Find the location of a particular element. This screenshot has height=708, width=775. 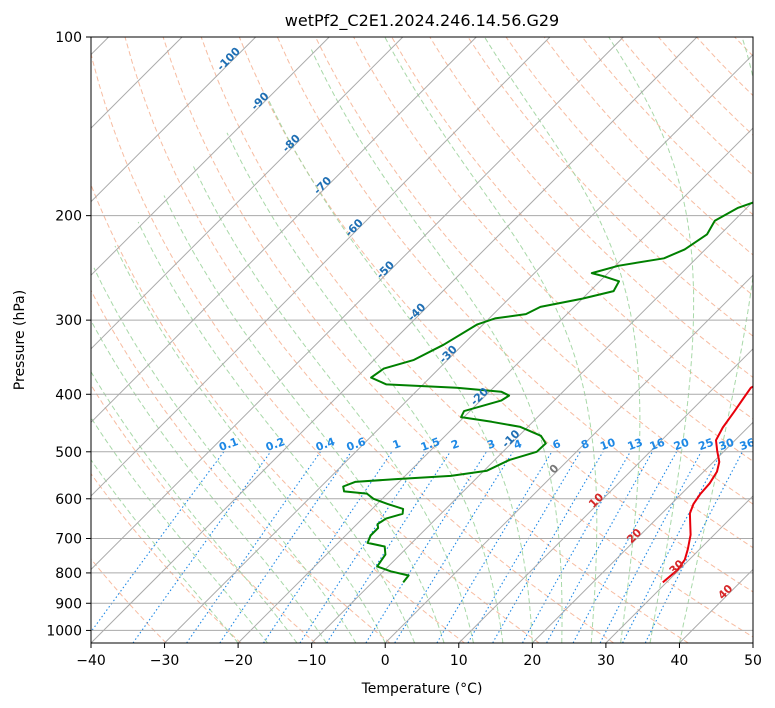

y-tick-label: 100 is located at coordinates (68, 38).